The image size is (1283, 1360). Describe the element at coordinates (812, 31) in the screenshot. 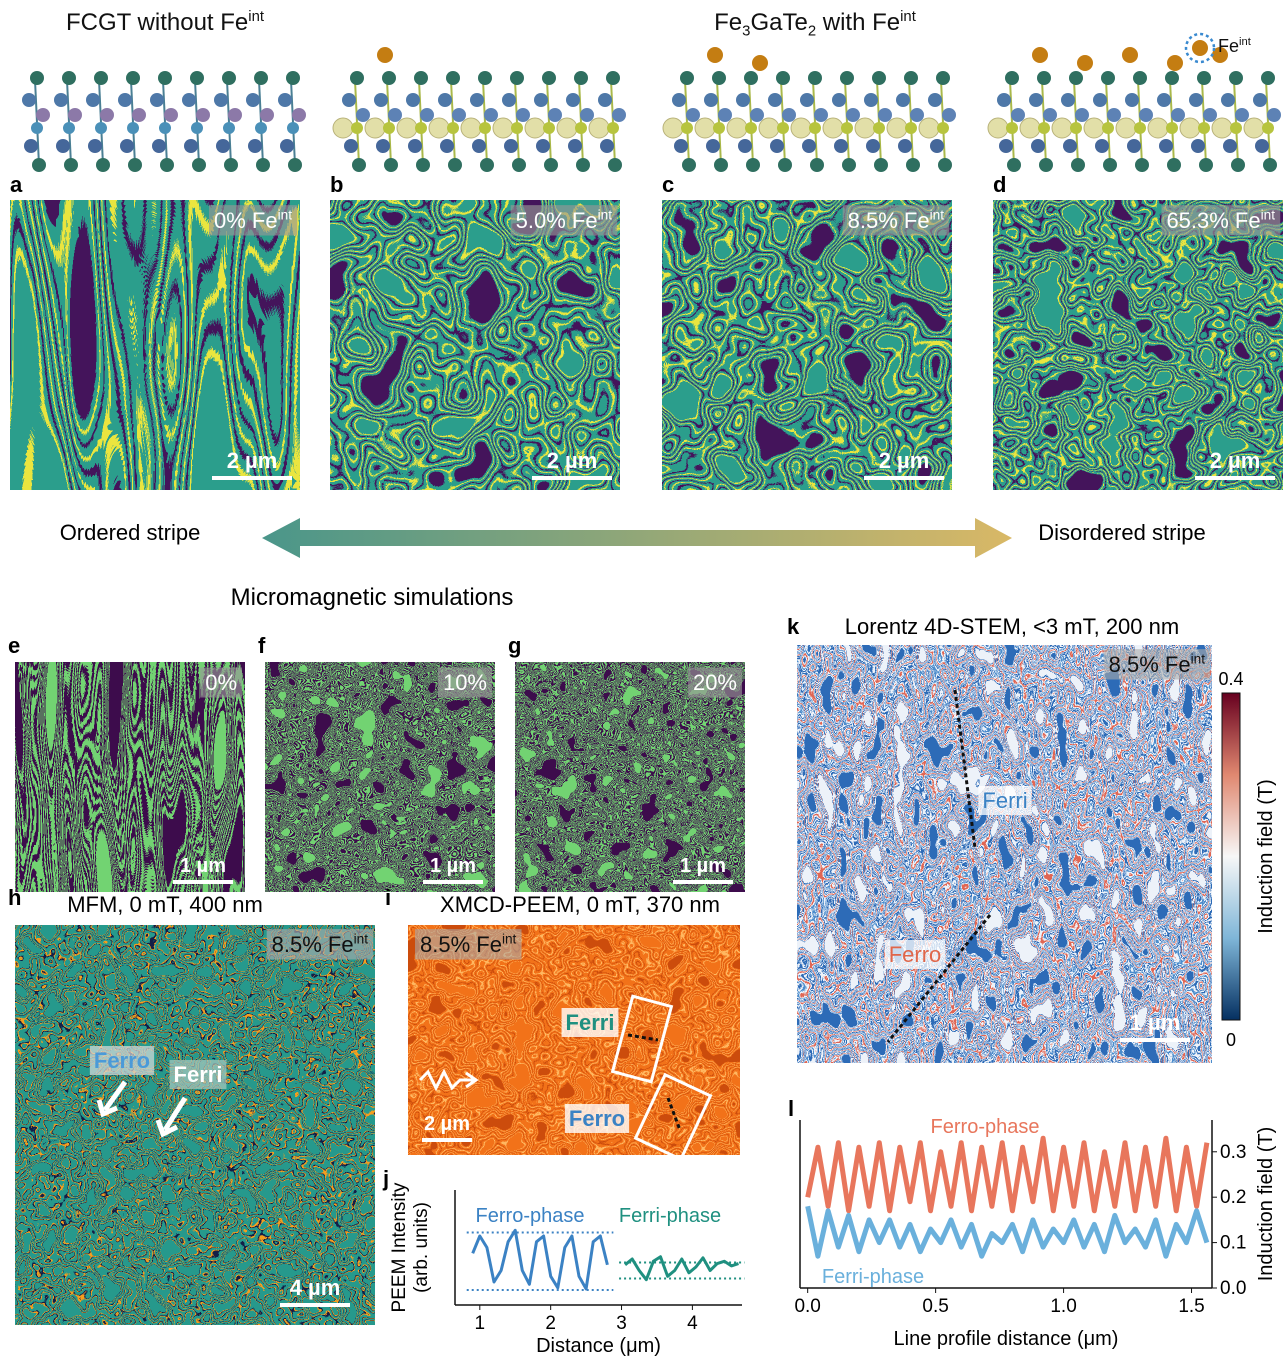

I see `text-segment: 2` at that location.